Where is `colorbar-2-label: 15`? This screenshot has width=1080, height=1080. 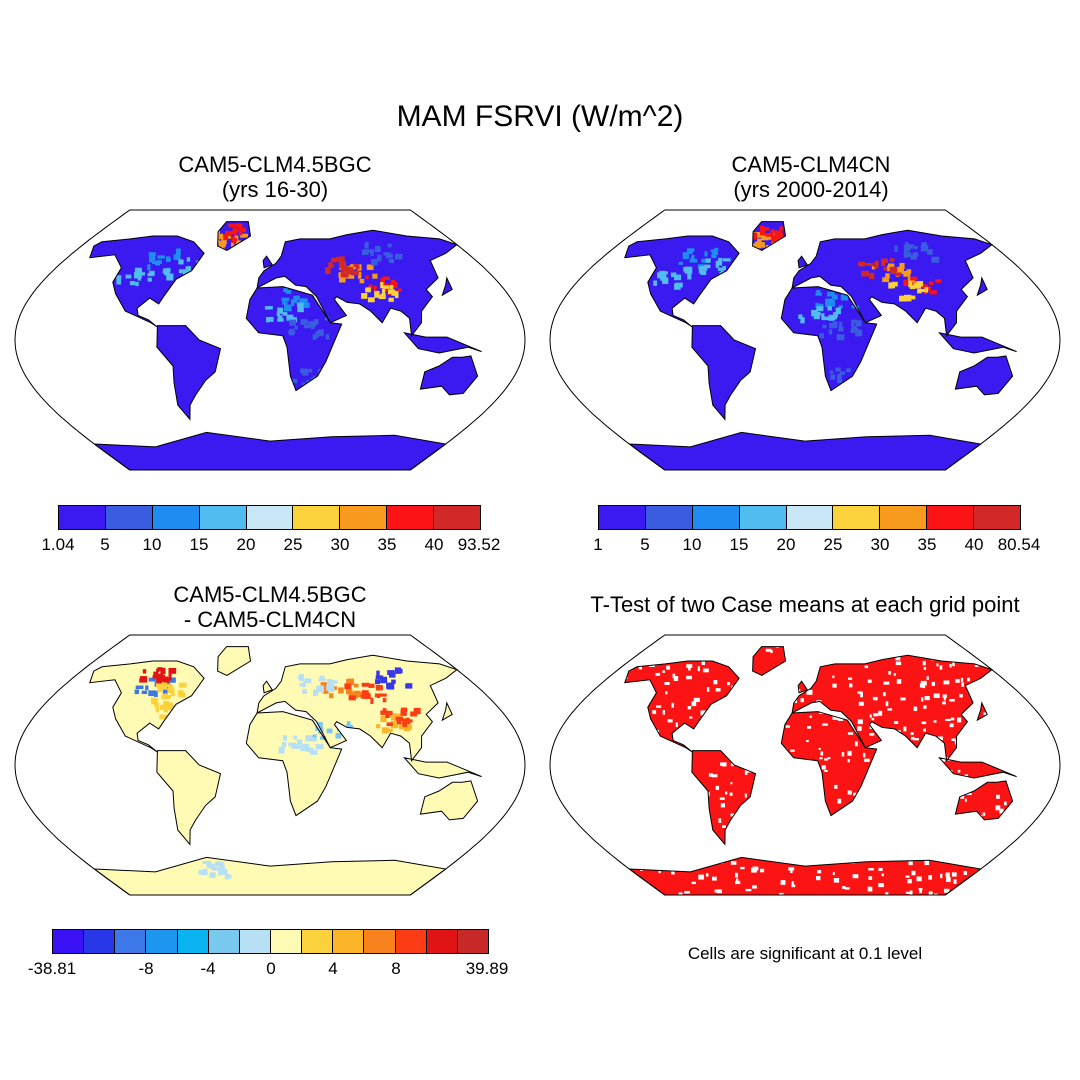 colorbar-2-label: 15 is located at coordinates (739, 544).